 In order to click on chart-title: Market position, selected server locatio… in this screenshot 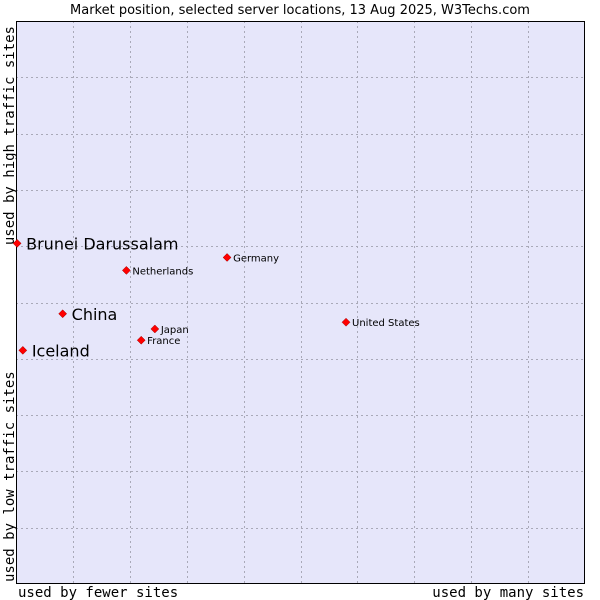, I will do `click(300, 10)`.